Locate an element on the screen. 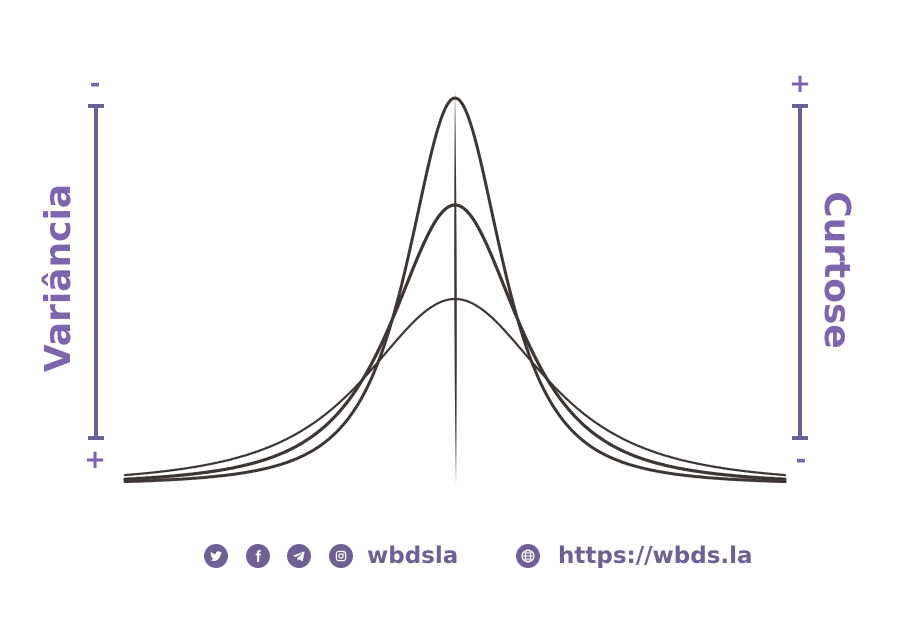 This screenshot has width=910, height=640. right-scale: + - Curtose is located at coordinates (823, 272).